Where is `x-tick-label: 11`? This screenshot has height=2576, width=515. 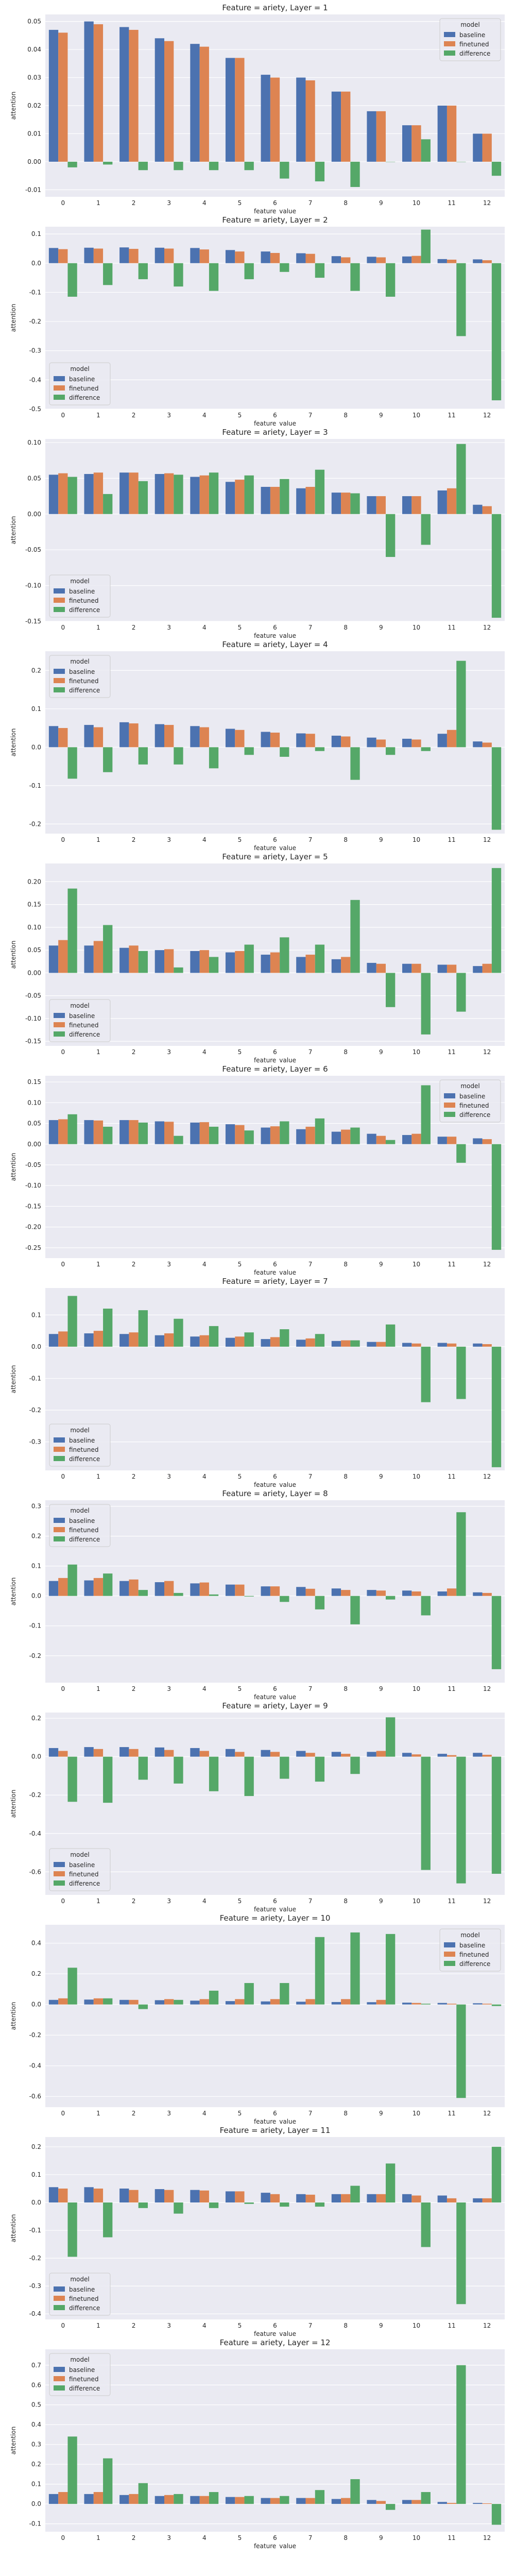 x-tick-label: 11 is located at coordinates (452, 839).